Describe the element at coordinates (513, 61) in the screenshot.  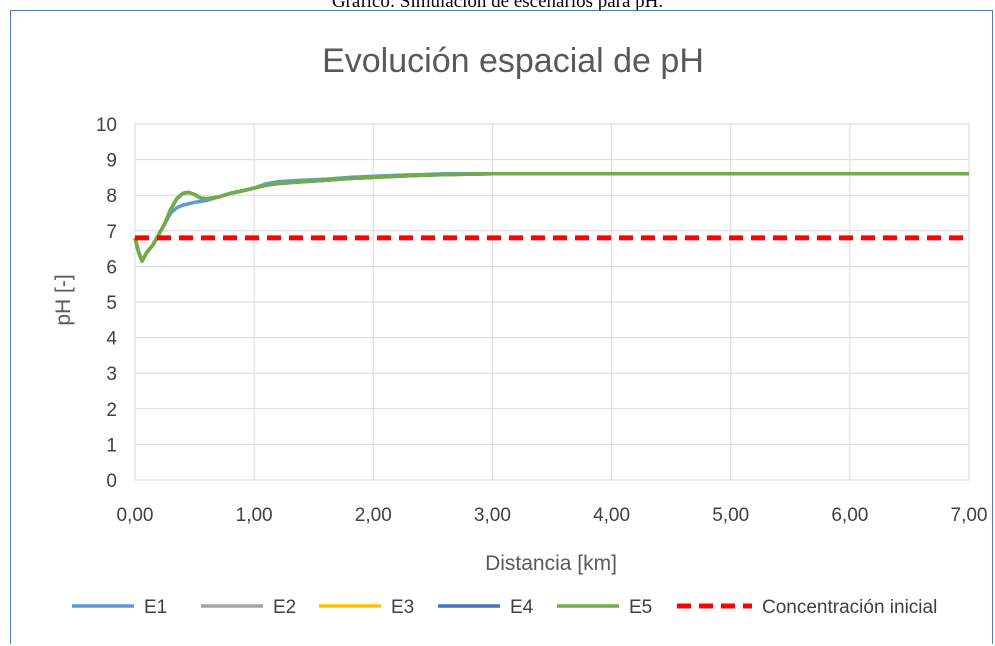
I see `chart-title: Evolución espacial de pH` at that location.